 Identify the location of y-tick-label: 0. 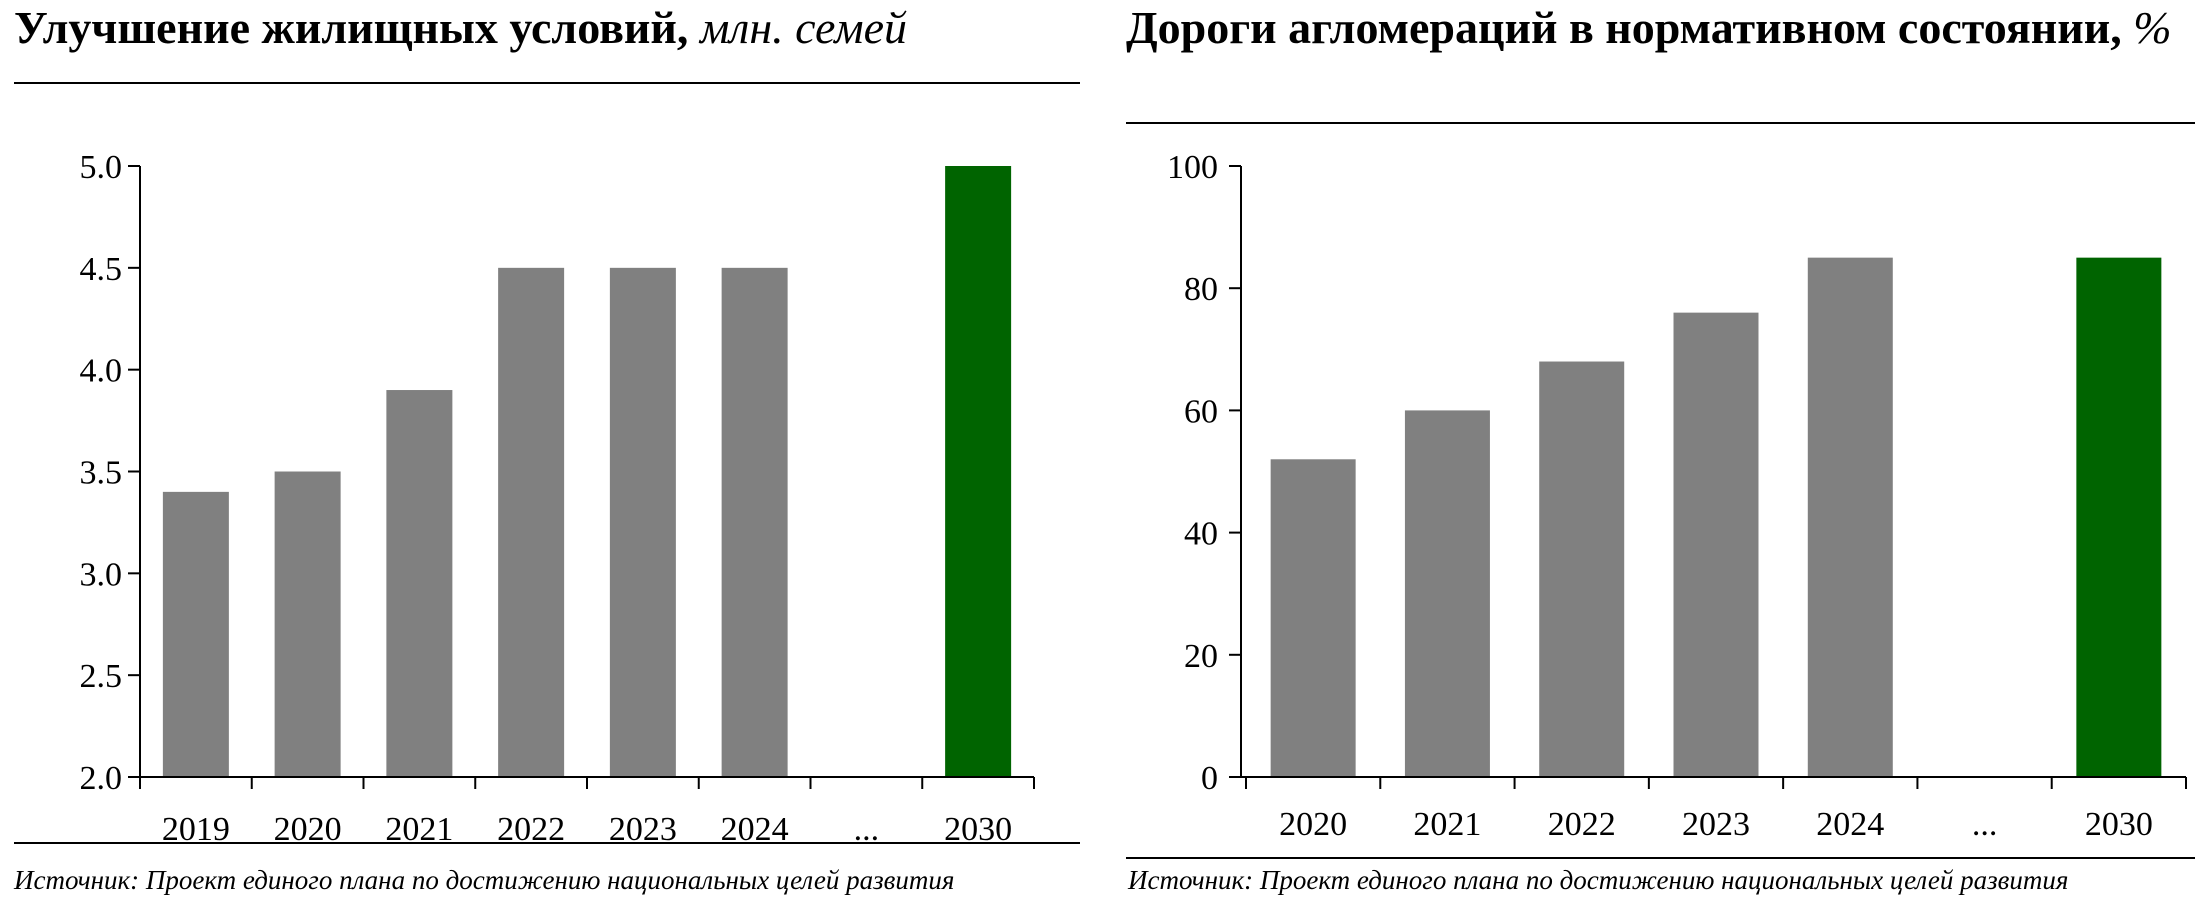
(1209, 778).